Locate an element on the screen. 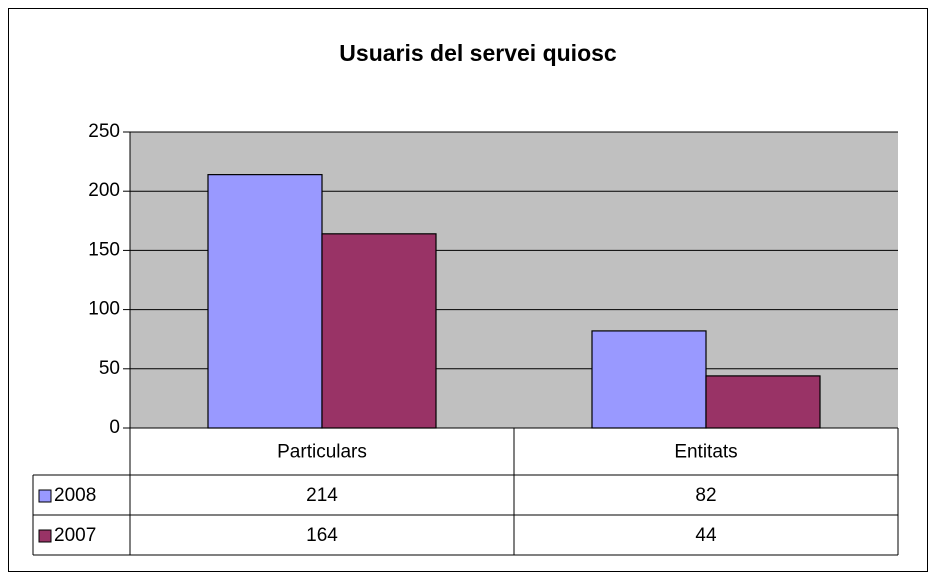  y-tick-label: 200 is located at coordinates (104, 190).